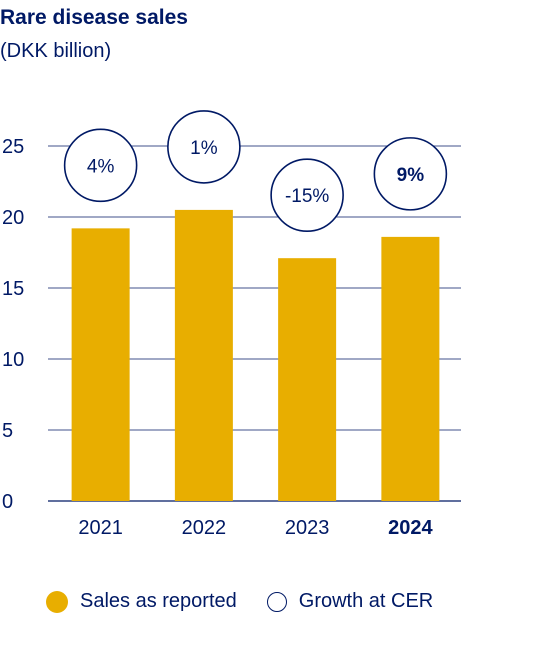 This screenshot has height=656, width=548. I want to click on growth-label: 1%, so click(204, 148).